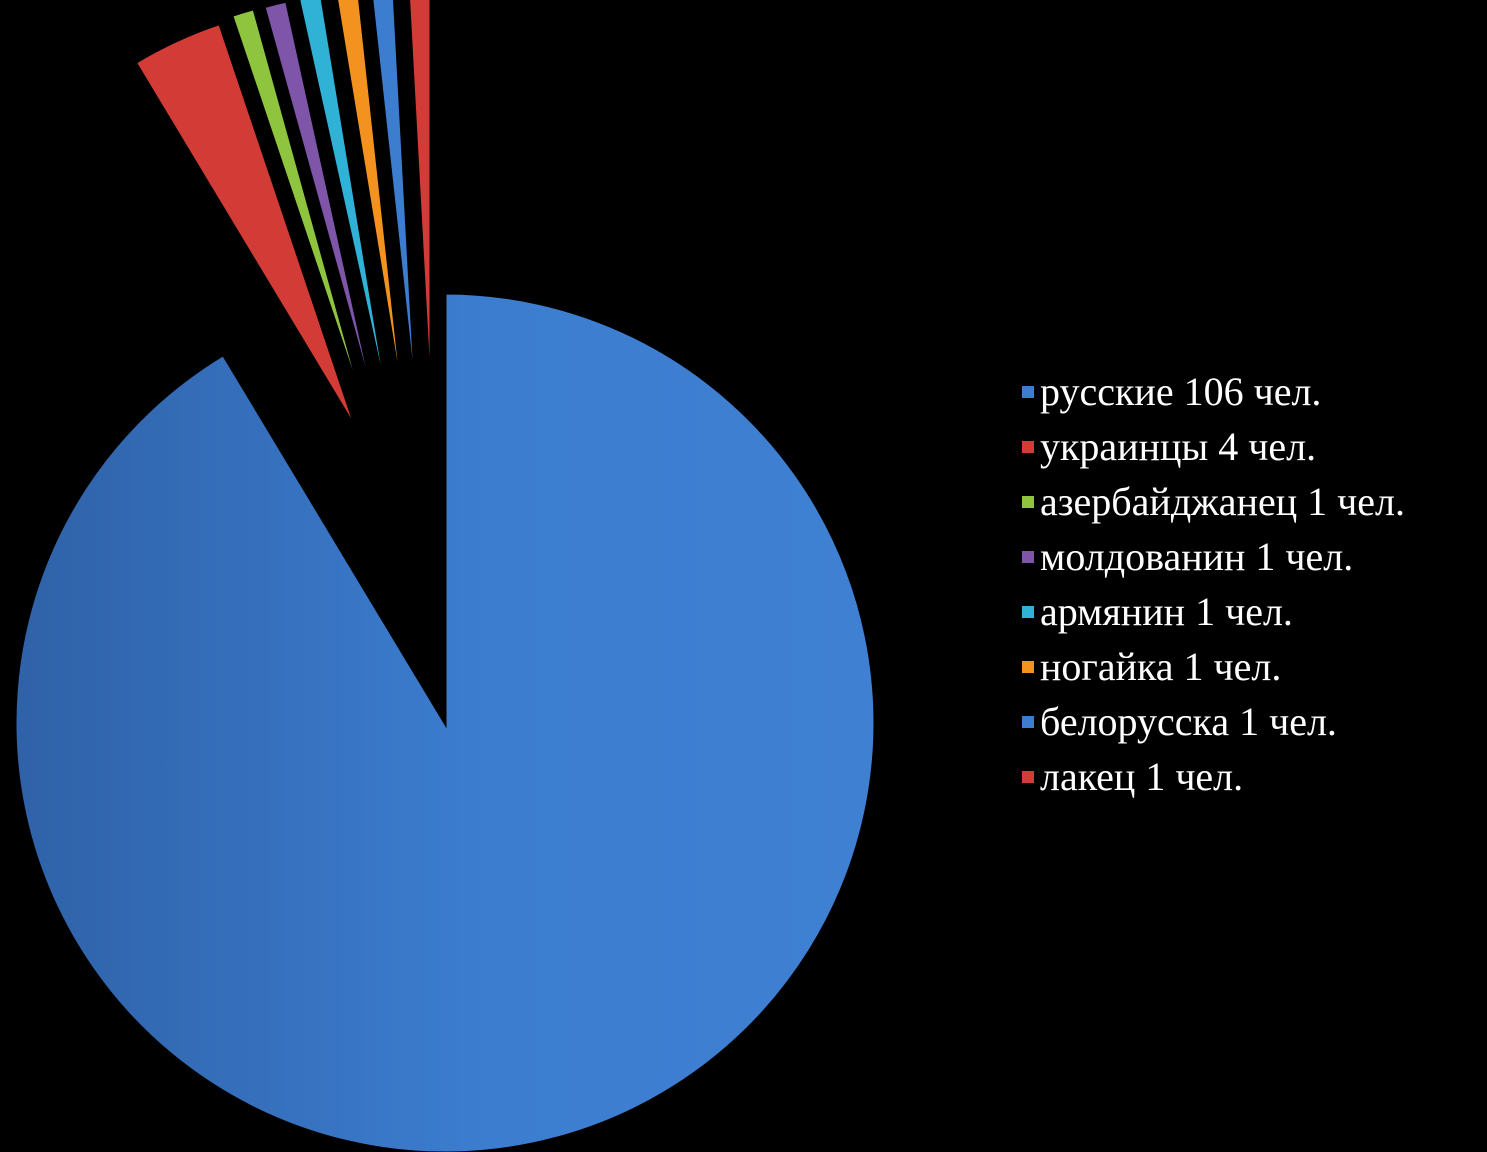 This screenshot has height=1152, width=1487. I want to click on legend-item-2: азербайджанец 1 чел., so click(1252, 501).